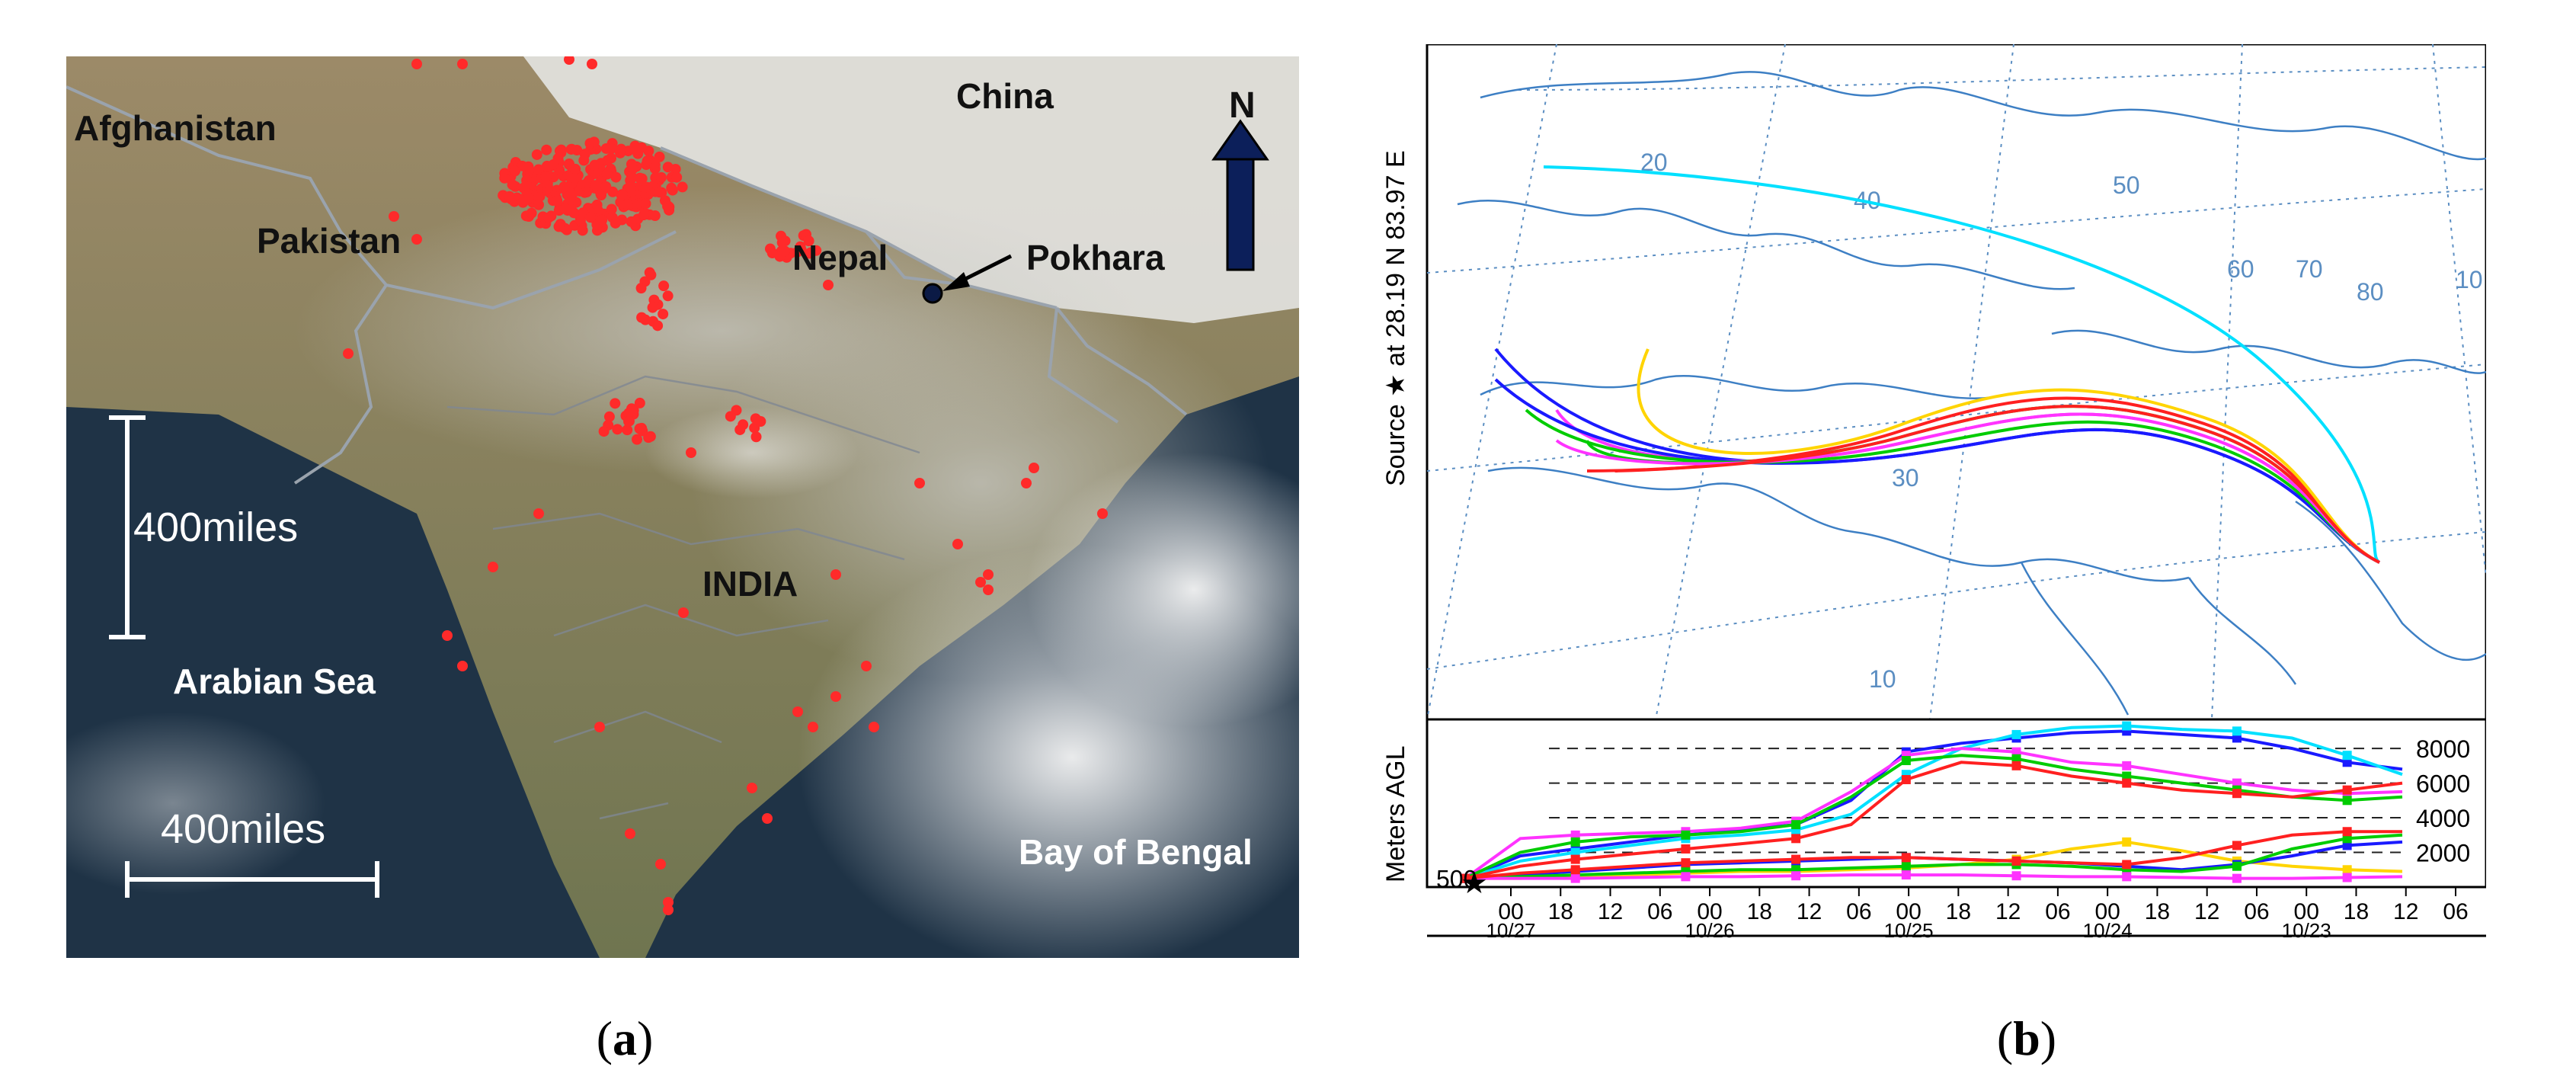 Image resolution: width=2576 pixels, height=1089 pixels. Describe the element at coordinates (2443, 784) in the screenshot. I see `height-y-tick-label: 6000` at that location.